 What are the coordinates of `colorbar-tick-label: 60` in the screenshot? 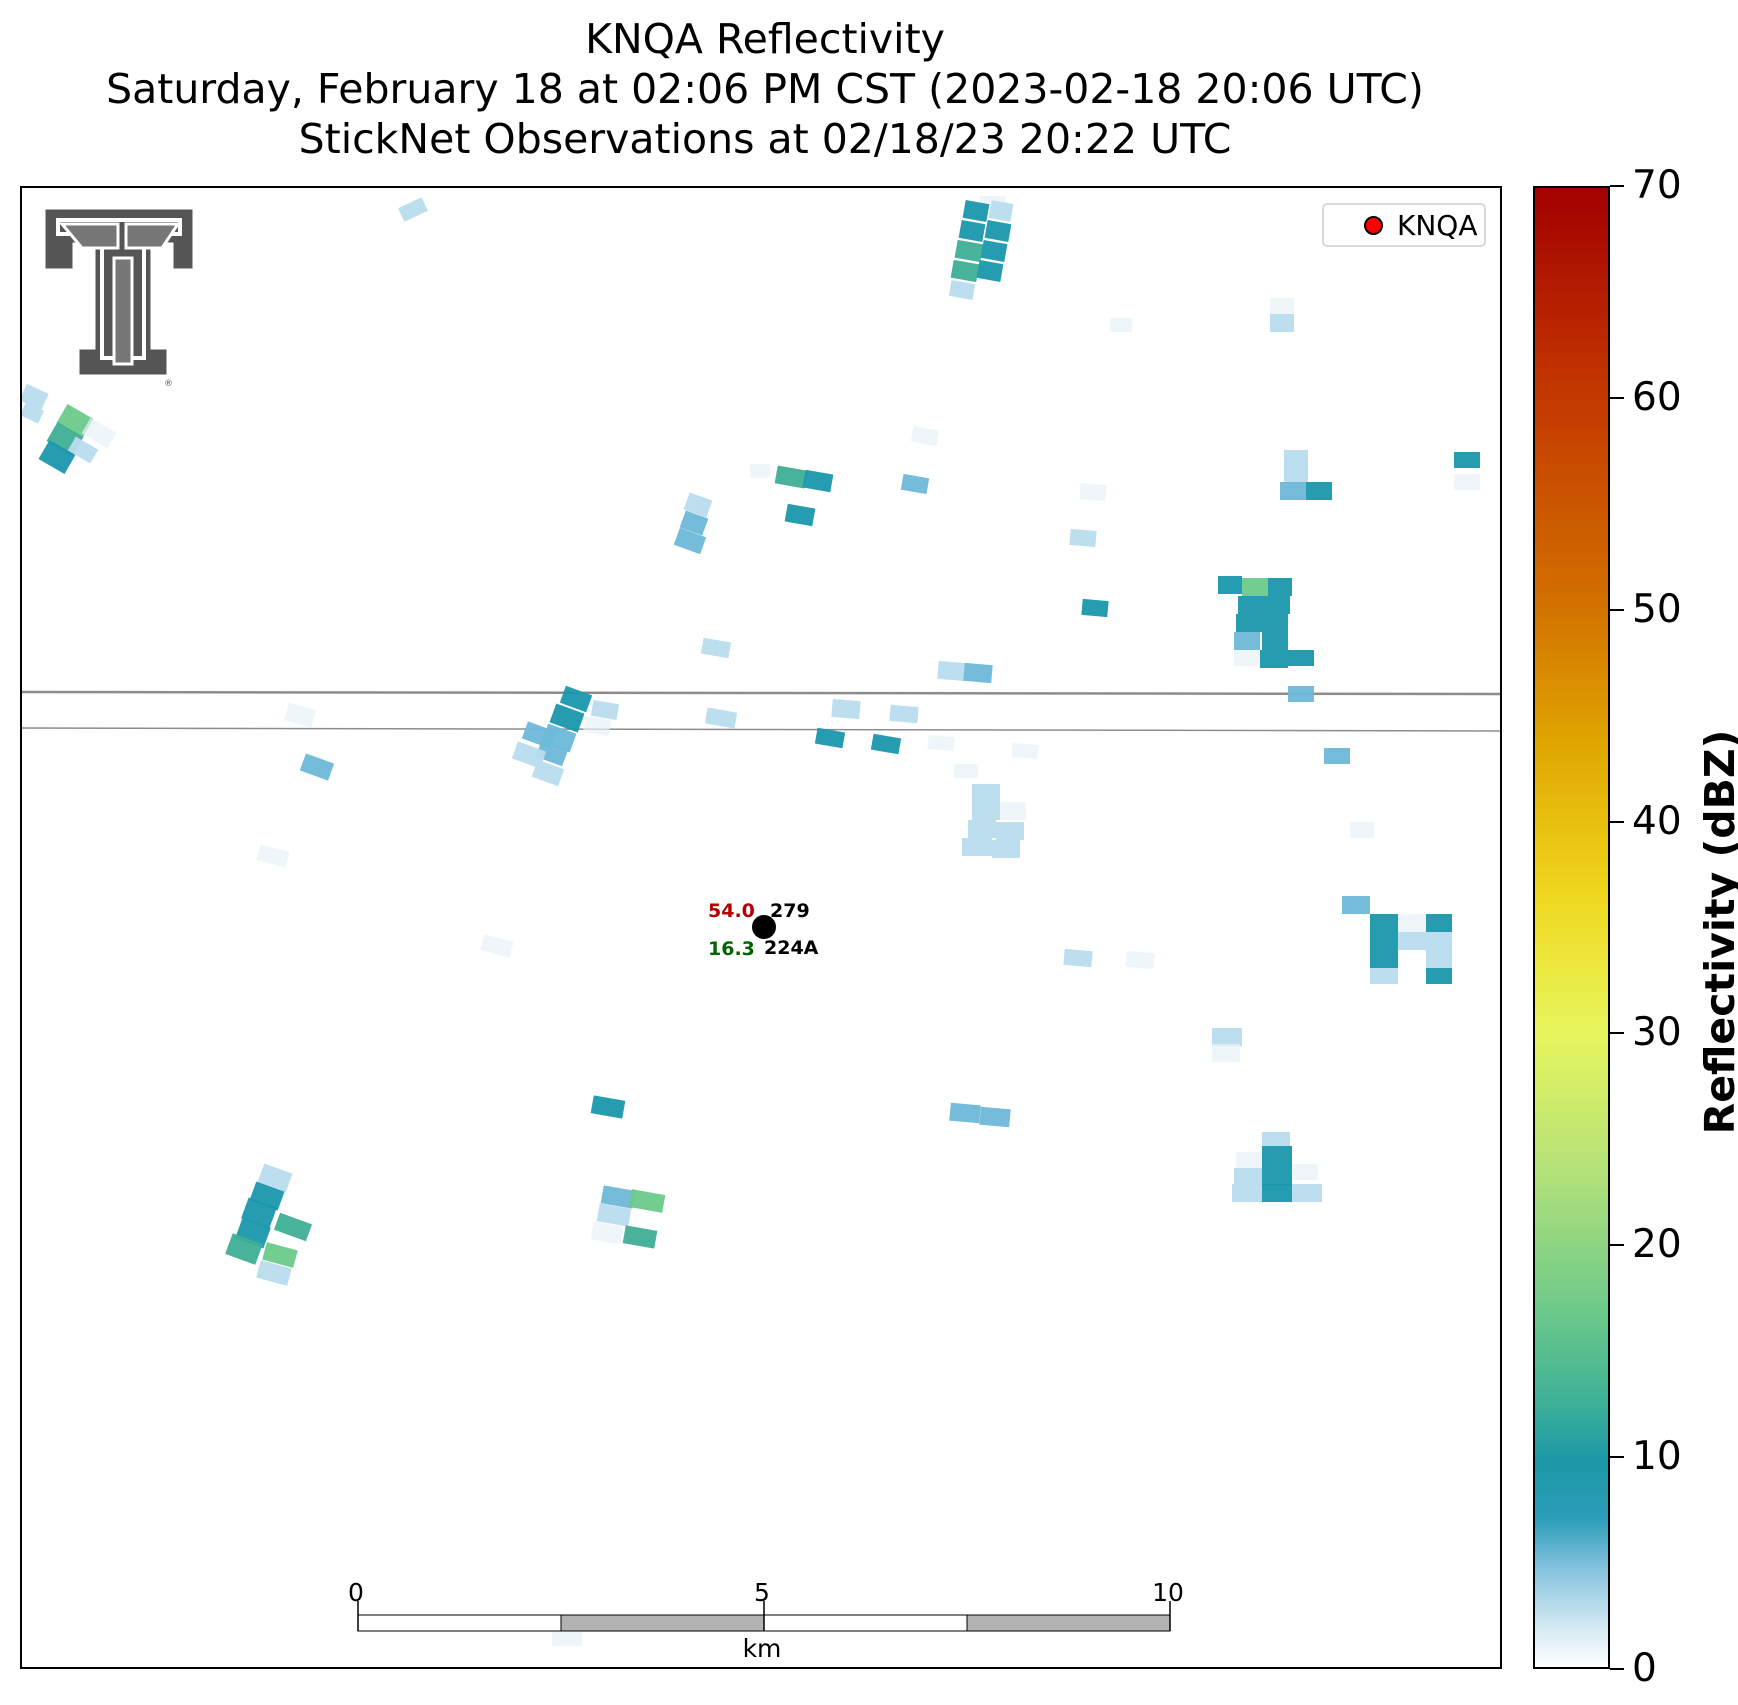 It's located at (1657, 397).